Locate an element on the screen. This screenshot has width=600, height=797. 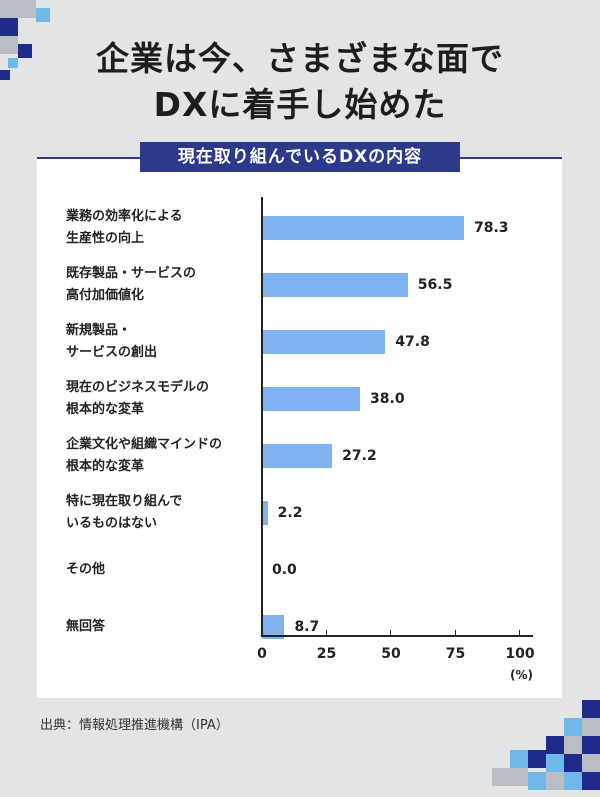
value-label: 56.5 is located at coordinates (435, 285).